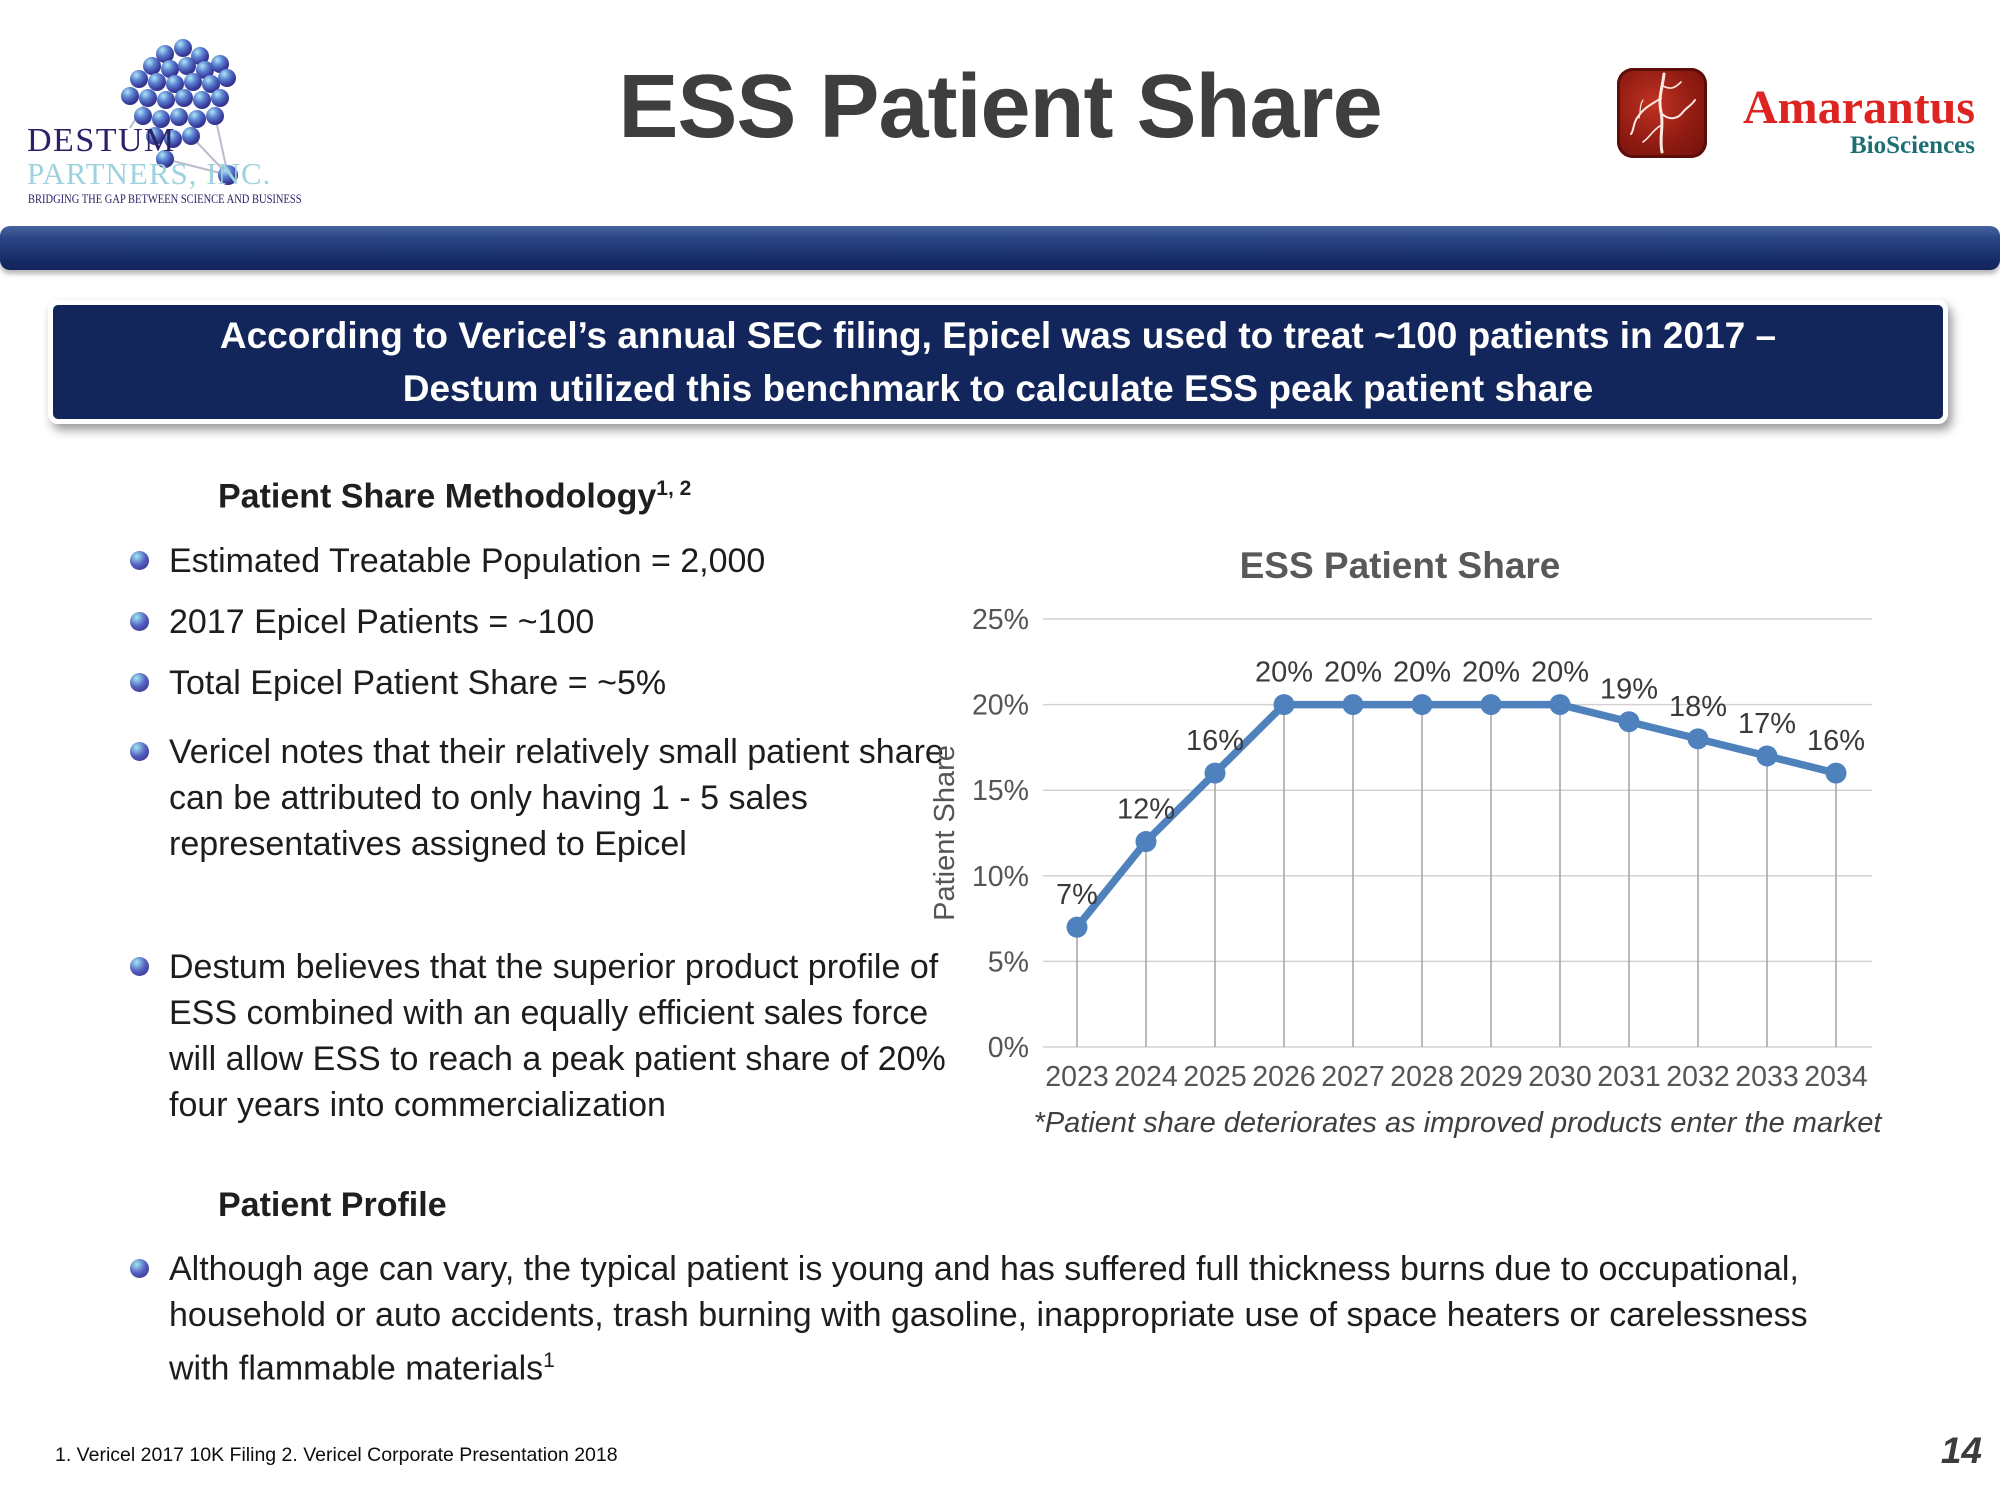 This screenshot has width=2000, height=1500. Describe the element at coordinates (1858, 107) in the screenshot. I see `amarantus-logo-name: Amarantus` at that location.